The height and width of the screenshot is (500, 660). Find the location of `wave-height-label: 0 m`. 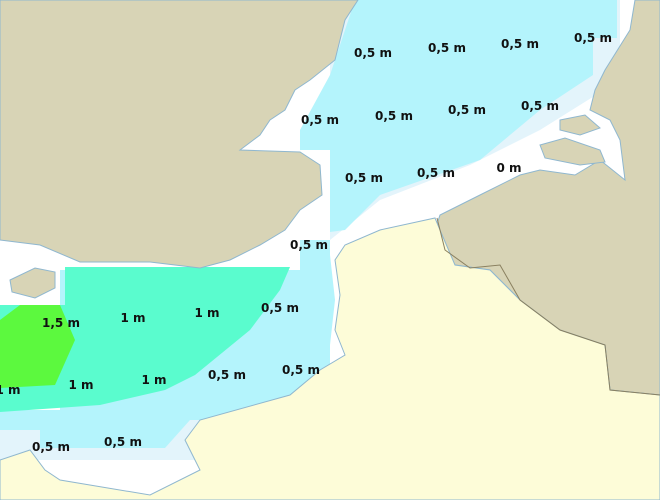

wave-height-label: 0 m is located at coordinates (508, 168).